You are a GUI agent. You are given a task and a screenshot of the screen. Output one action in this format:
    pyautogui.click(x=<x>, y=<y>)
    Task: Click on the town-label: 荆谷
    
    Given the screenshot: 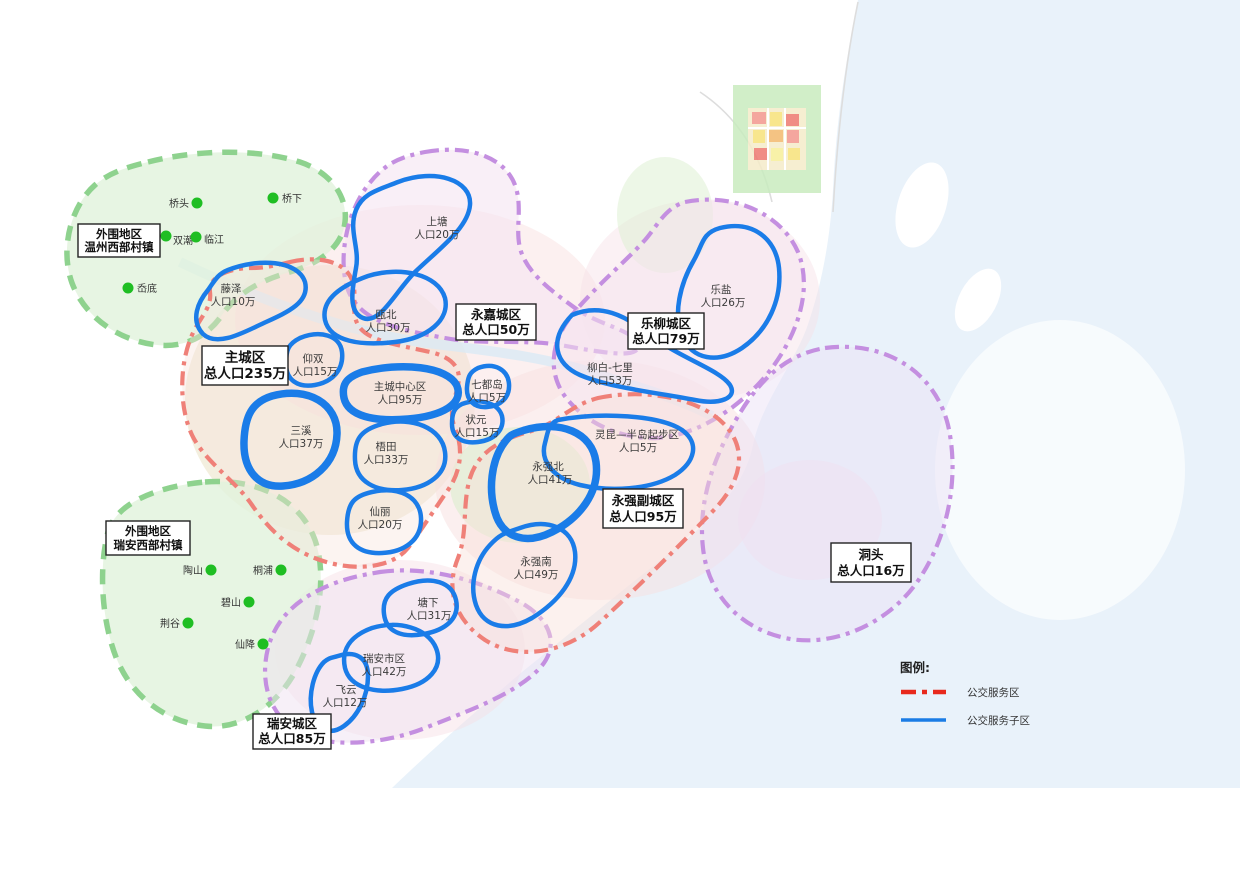 What is the action you would take?
    pyautogui.click(x=170, y=623)
    